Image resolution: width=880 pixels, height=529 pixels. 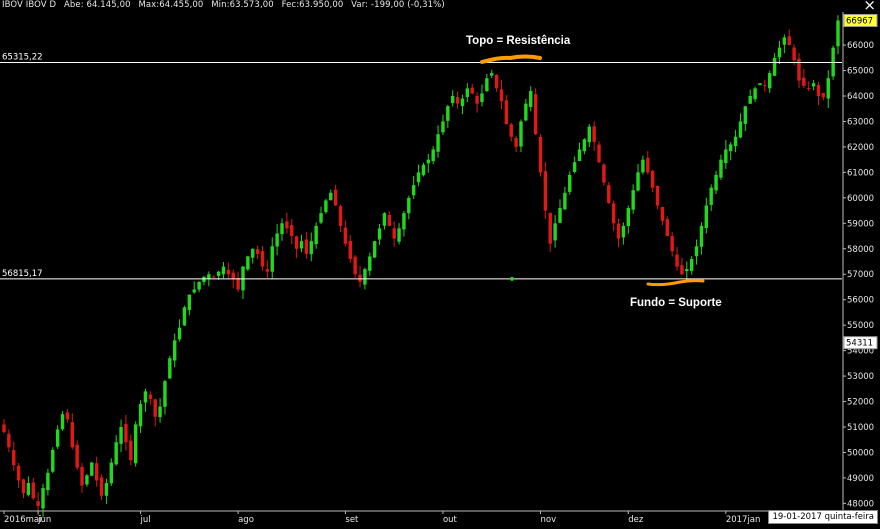 I want to click on cursor-price-label: 54311, so click(x=859, y=344).